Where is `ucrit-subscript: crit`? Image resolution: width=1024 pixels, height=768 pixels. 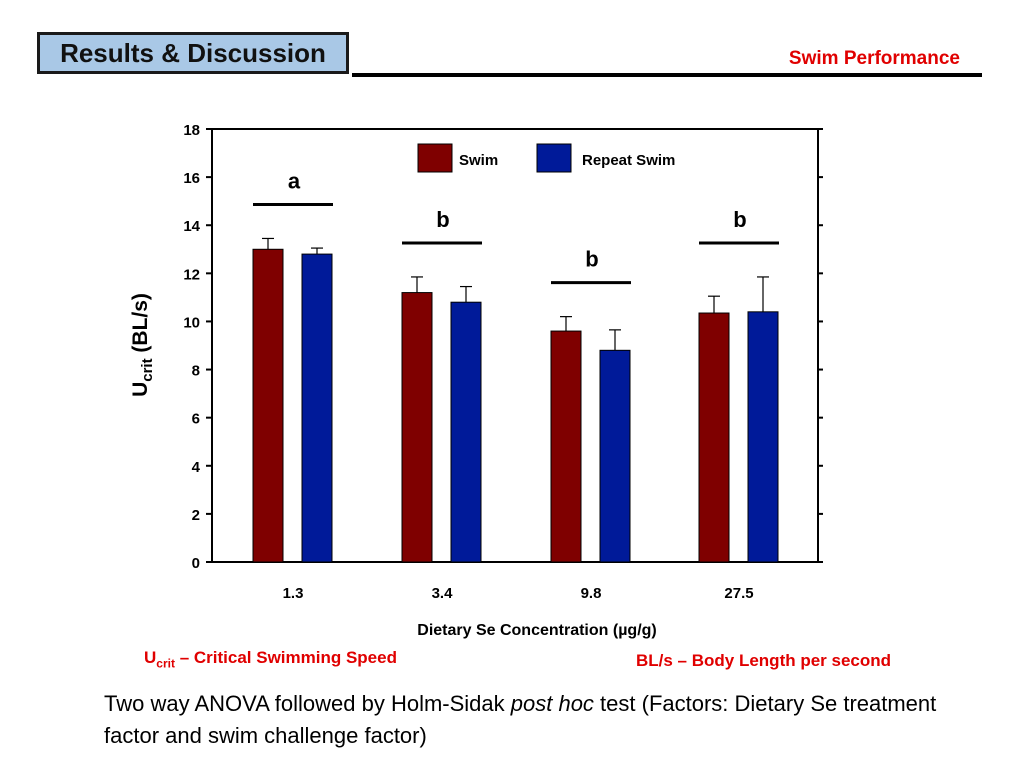
ucrit-subscript: crit is located at coordinates (165, 663).